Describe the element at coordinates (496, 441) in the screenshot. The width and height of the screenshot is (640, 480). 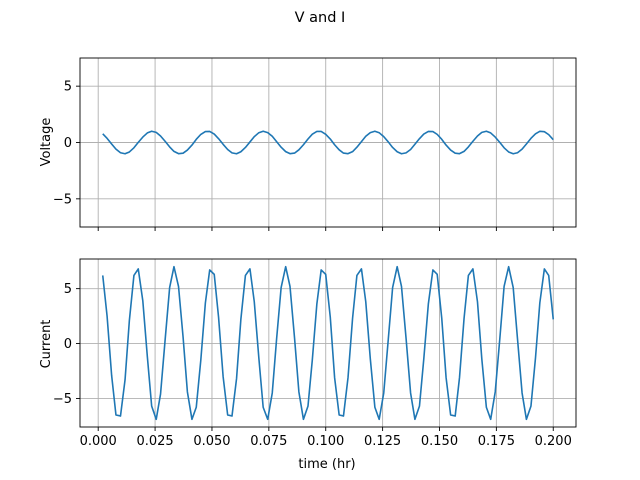
I see `xtick-label-7: 0.175` at that location.